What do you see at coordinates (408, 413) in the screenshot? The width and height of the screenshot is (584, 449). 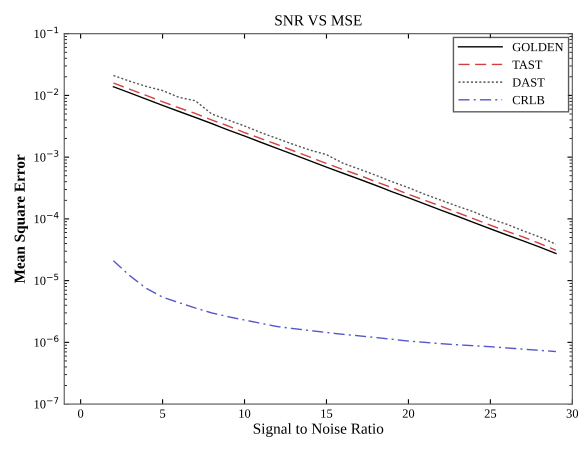 I see `x-tick-label: 20` at bounding box center [408, 413].